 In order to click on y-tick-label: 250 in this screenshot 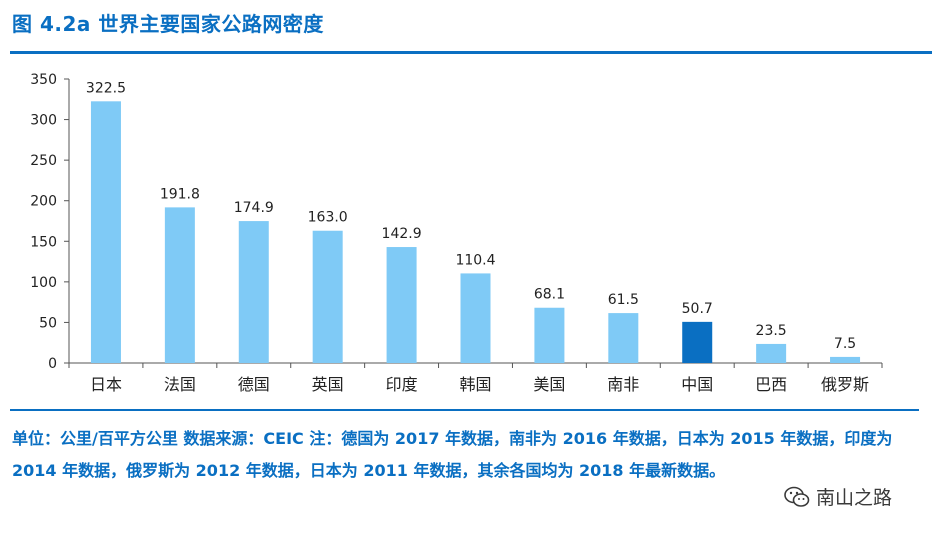, I will do `click(43, 161)`.